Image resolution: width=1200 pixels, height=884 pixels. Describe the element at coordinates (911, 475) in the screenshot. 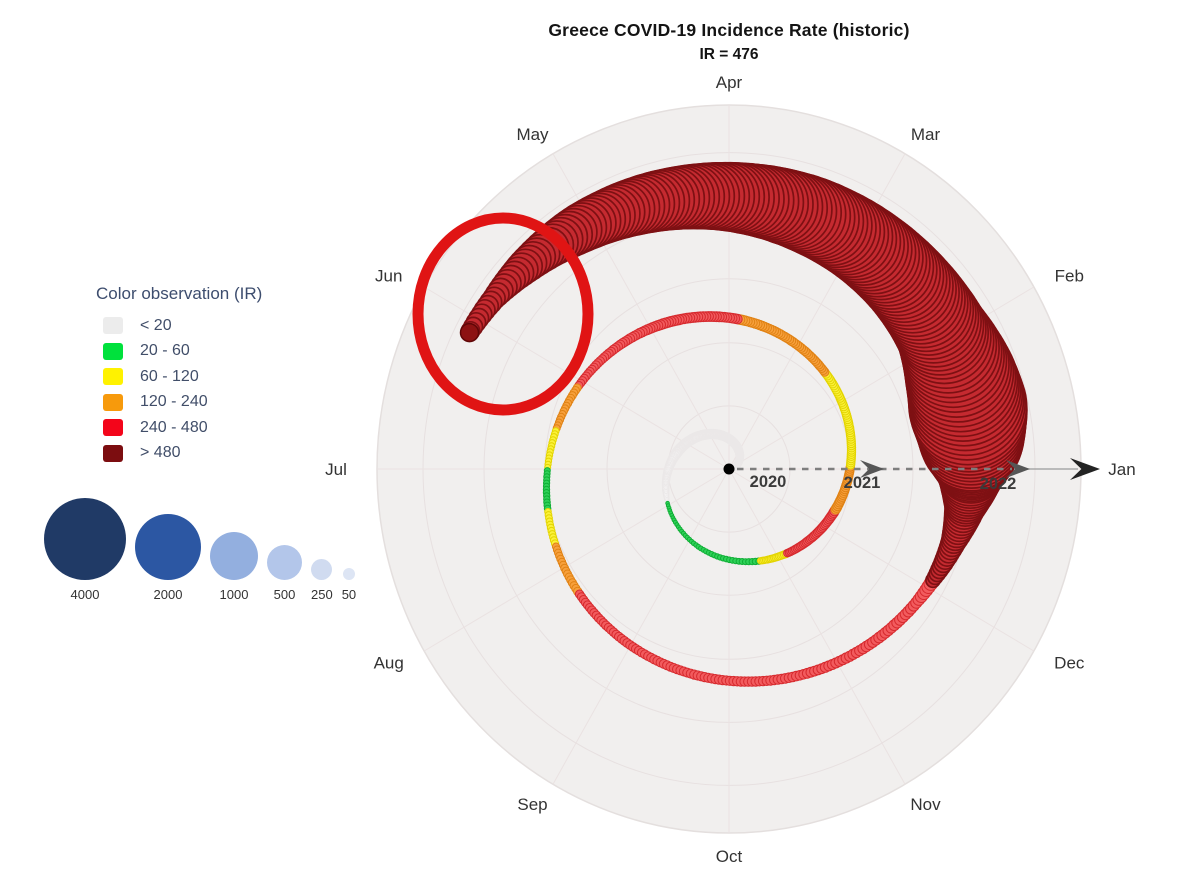

I see `time-axis: 2020 2021 2022` at that location.